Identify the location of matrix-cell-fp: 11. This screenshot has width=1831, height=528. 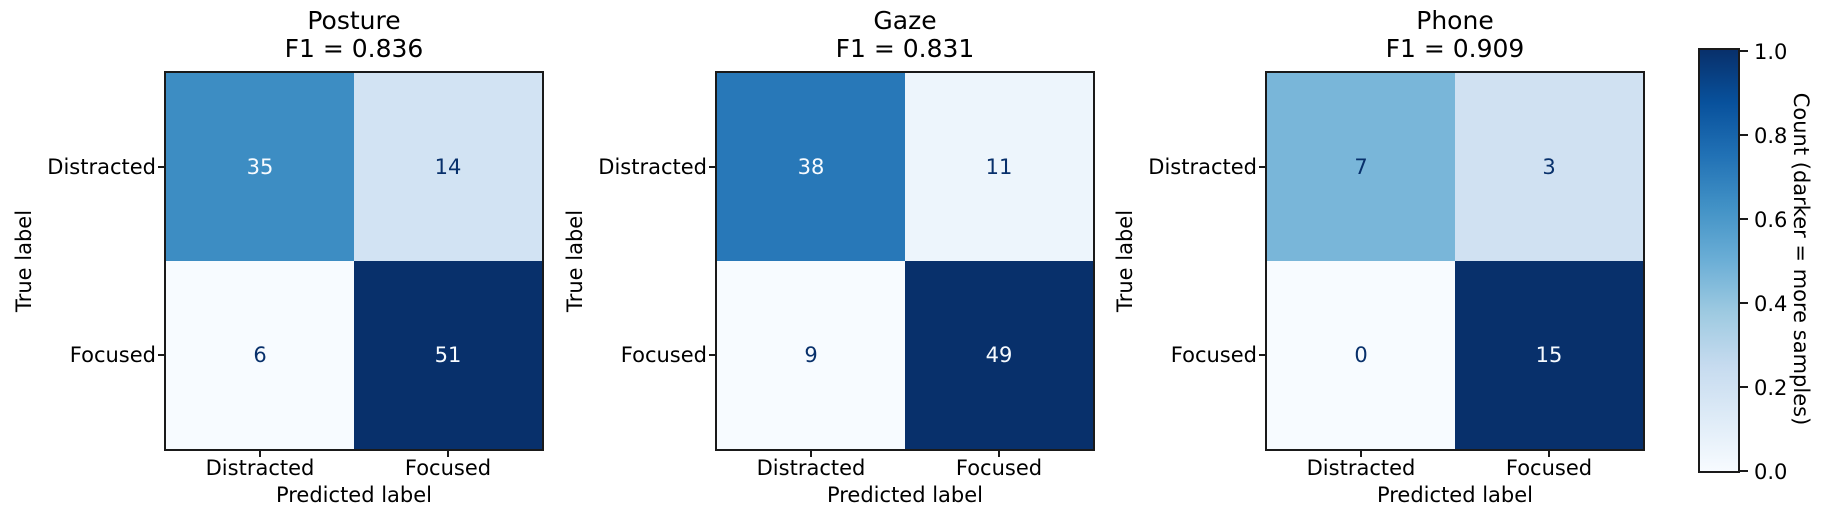
(999, 167).